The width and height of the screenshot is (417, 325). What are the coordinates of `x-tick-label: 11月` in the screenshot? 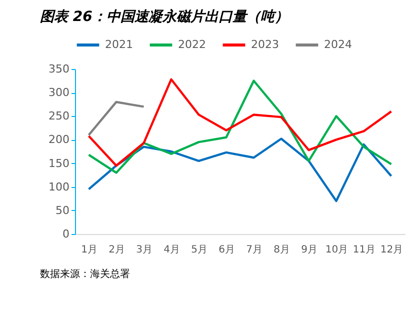 It's located at (364, 250).